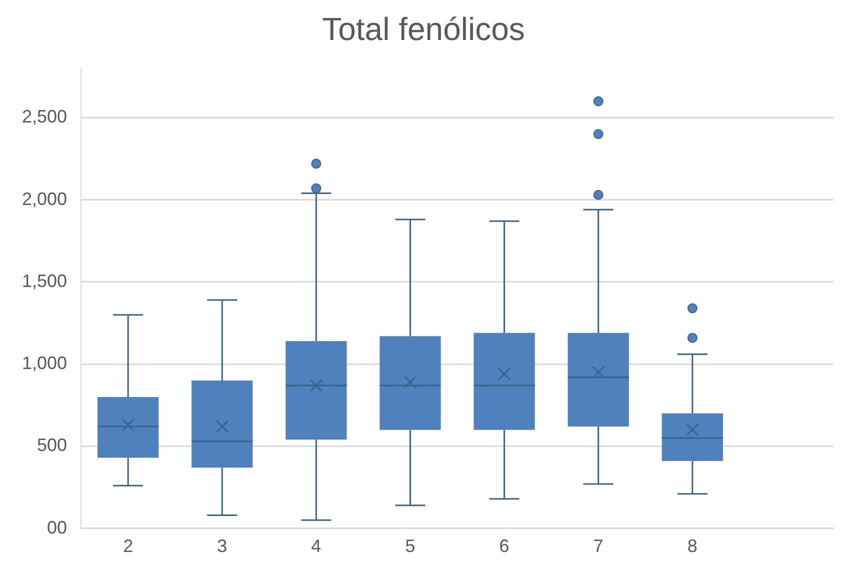 This screenshot has width=851, height=574. I want to click on y-tick-label: 500, so click(52, 445).